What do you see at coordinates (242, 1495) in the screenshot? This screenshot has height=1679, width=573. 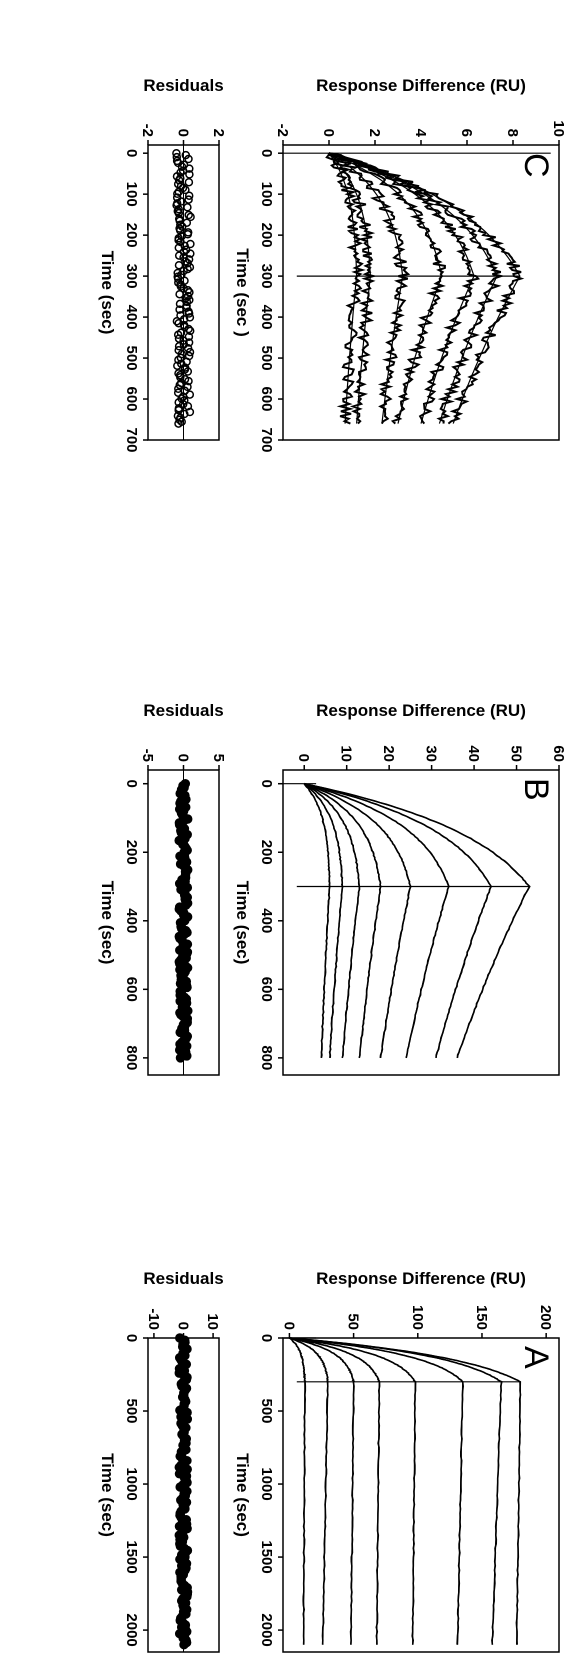 I see `panel-a-xlabel: Time (sec)` at bounding box center [242, 1495].